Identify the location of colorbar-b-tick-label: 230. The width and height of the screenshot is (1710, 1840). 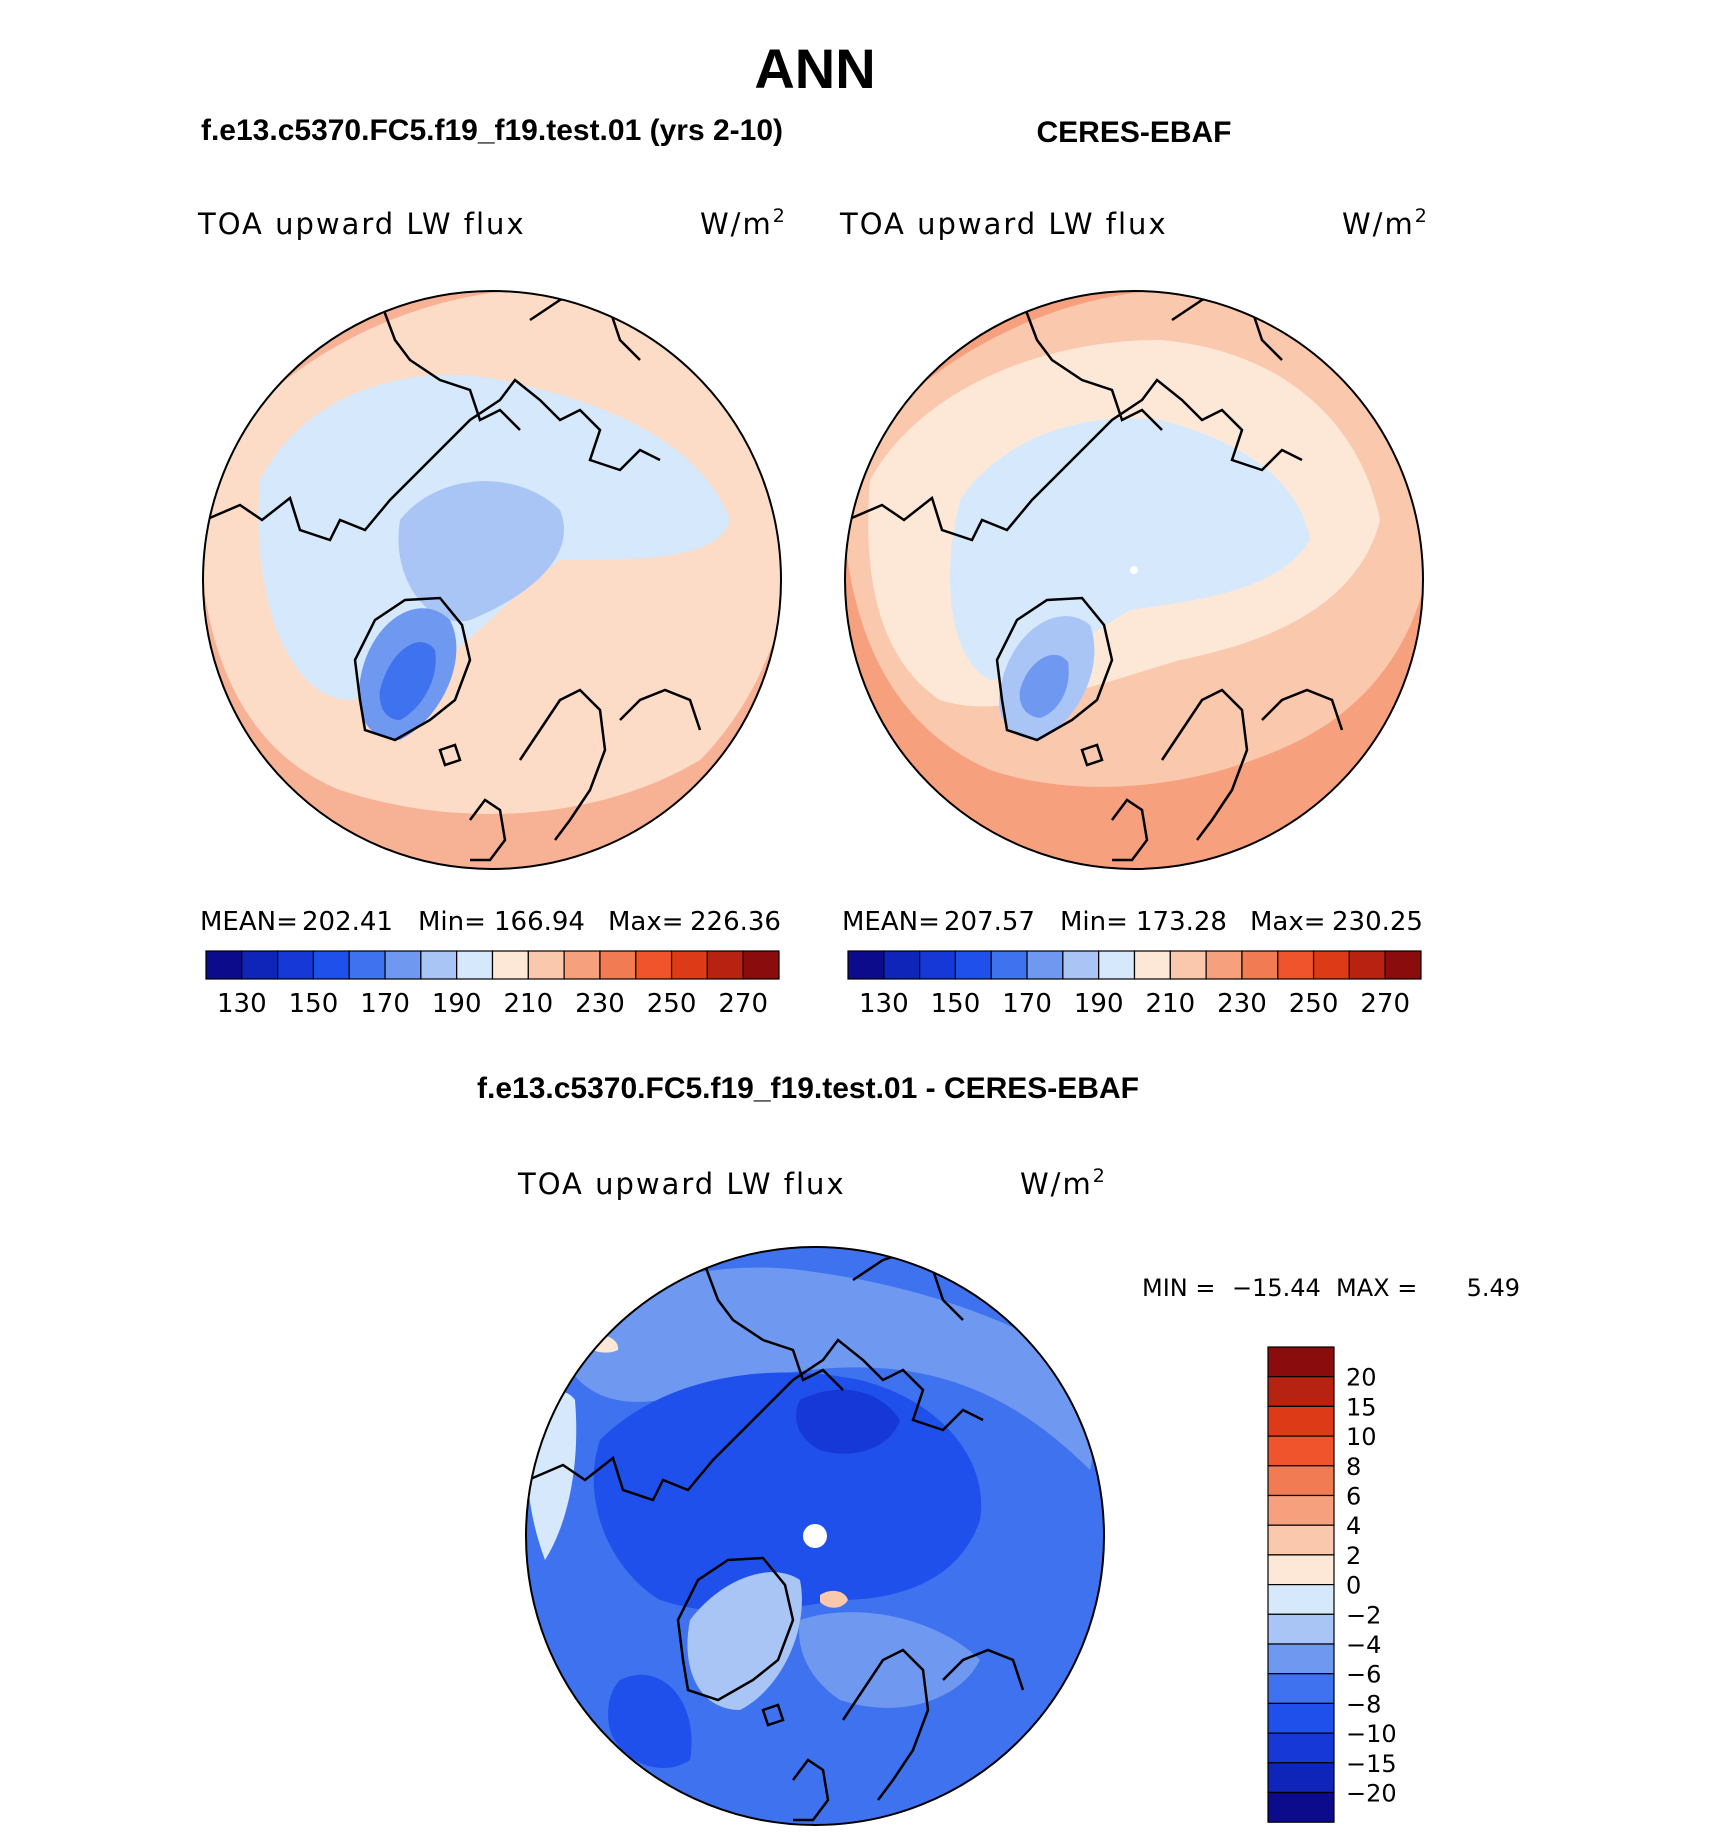
(1242, 1004).